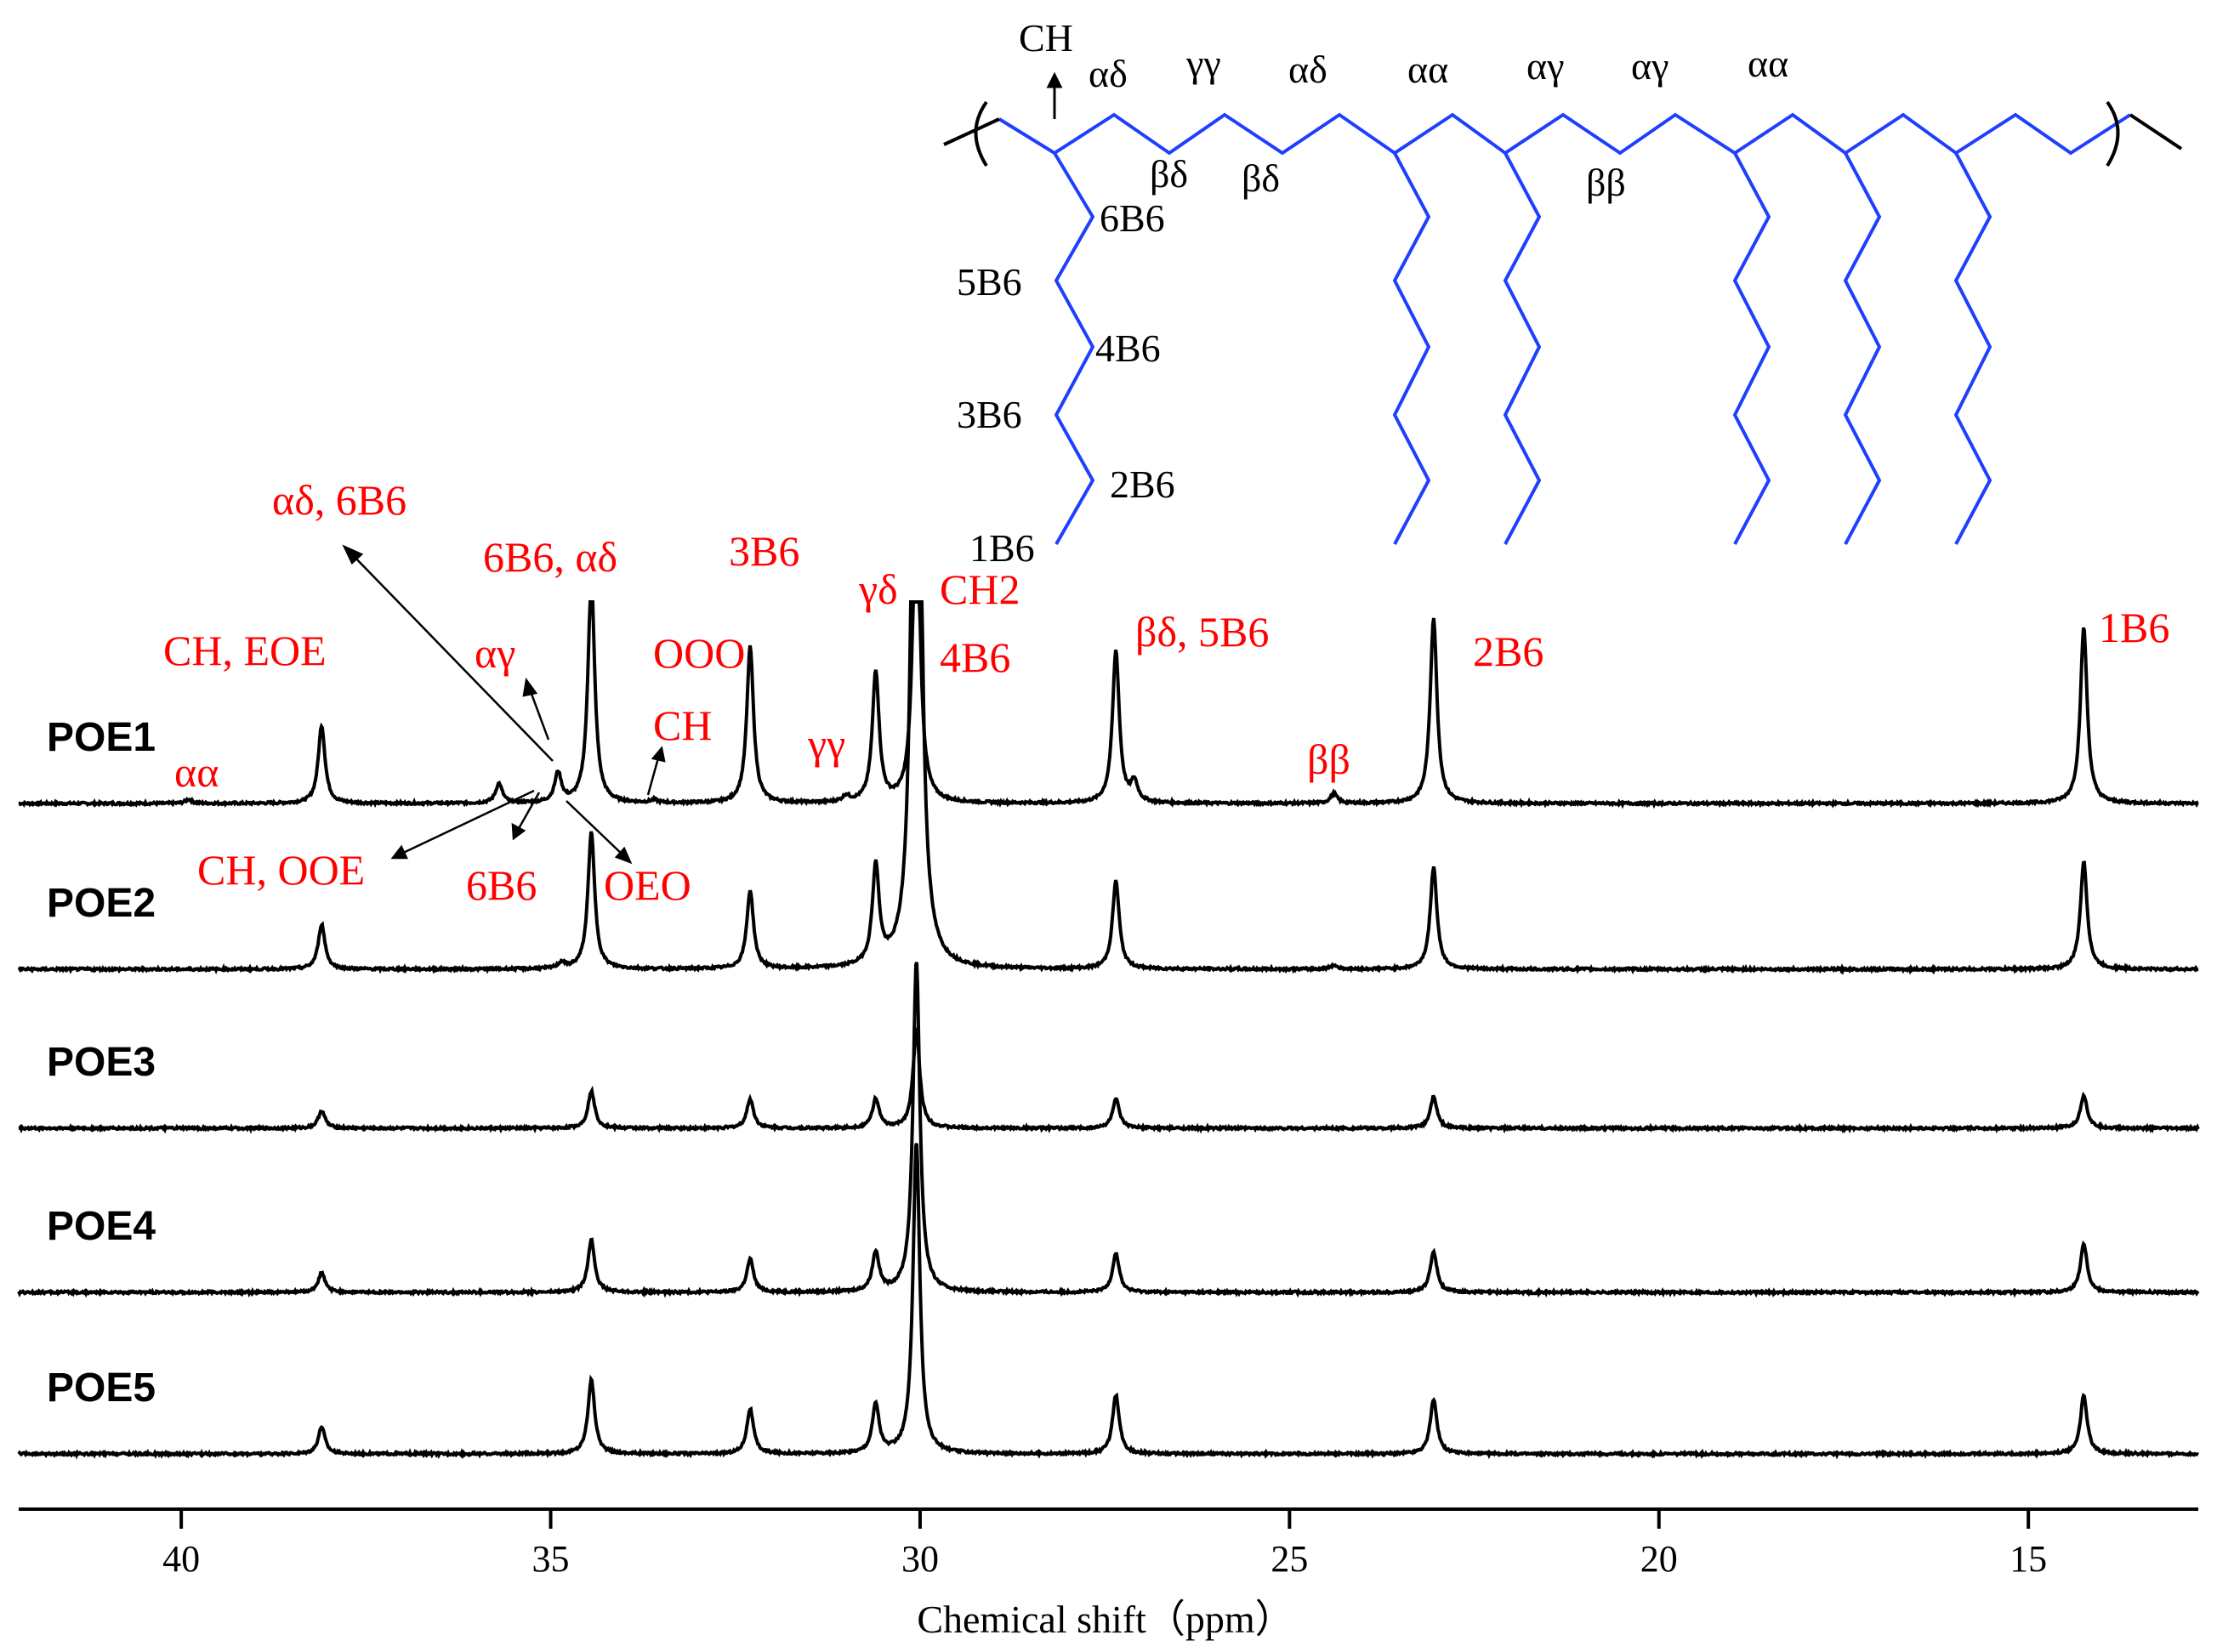 Image resolution: width=2217 pixels, height=1652 pixels. I want to click on annotation-arrows, so click(504, 704).